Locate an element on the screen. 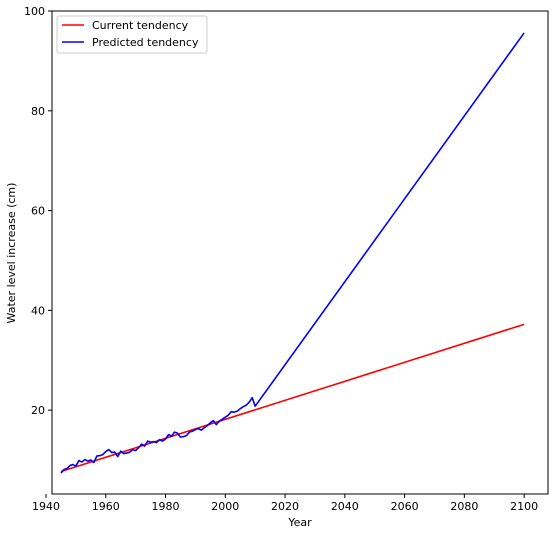  x-tick-label: 1960 is located at coordinates (106, 506).